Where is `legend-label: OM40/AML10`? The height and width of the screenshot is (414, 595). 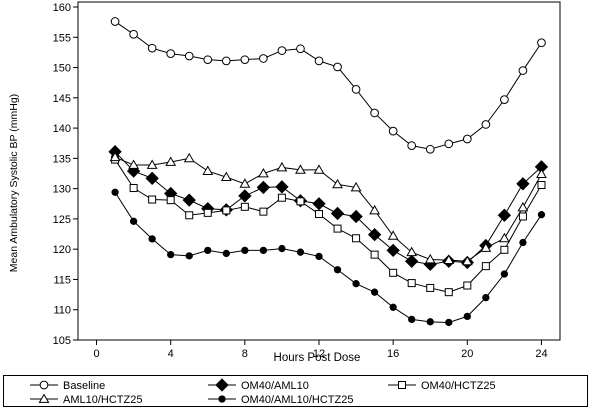 legend-label: OM40/AML10 is located at coordinates (275, 386).